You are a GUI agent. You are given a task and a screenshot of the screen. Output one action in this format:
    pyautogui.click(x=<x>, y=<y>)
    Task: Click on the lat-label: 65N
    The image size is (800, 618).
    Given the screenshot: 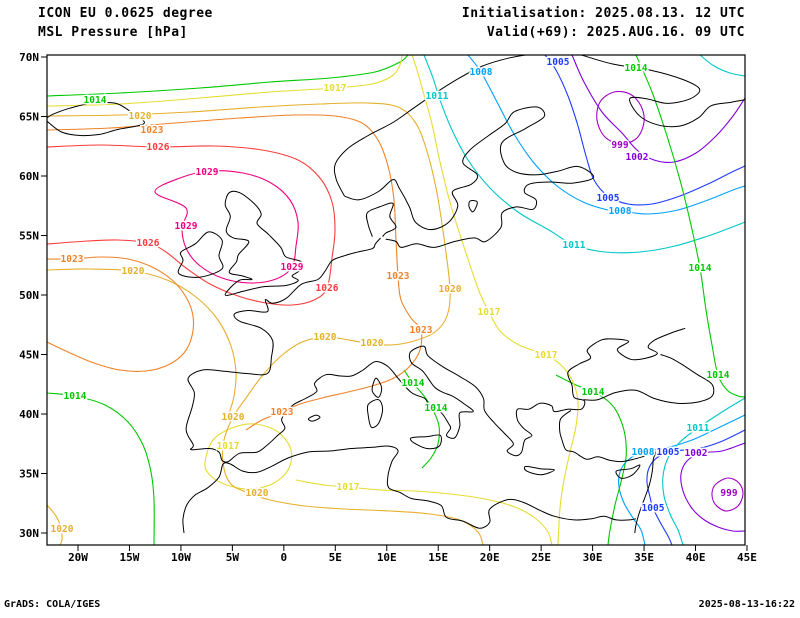 What is the action you would take?
    pyautogui.click(x=29, y=117)
    